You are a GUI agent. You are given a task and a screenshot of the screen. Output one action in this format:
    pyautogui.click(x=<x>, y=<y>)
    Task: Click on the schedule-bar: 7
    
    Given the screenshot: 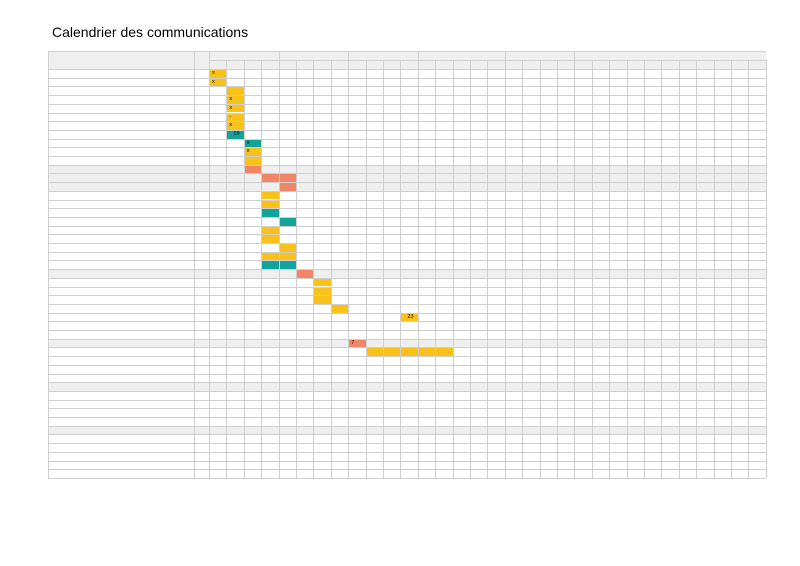 What is the action you would take?
    pyautogui.click(x=357, y=343)
    